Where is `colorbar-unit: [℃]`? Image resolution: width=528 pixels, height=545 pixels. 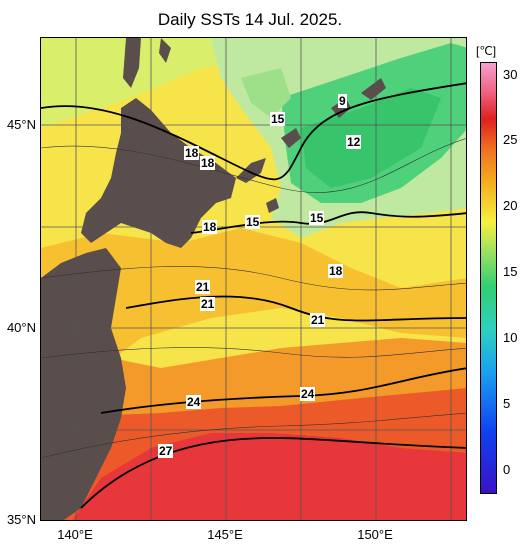
colorbar-unit: [℃] is located at coordinates (486, 51).